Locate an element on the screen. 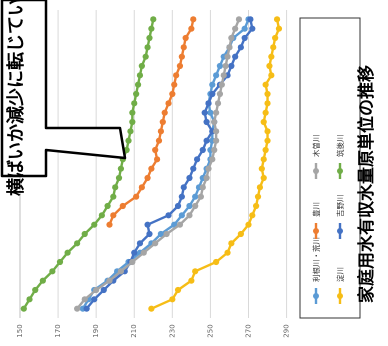 Image resolution: width=388 pixels, height=346 pixels. legend-item: 筑後川 is located at coordinates (340, 157).